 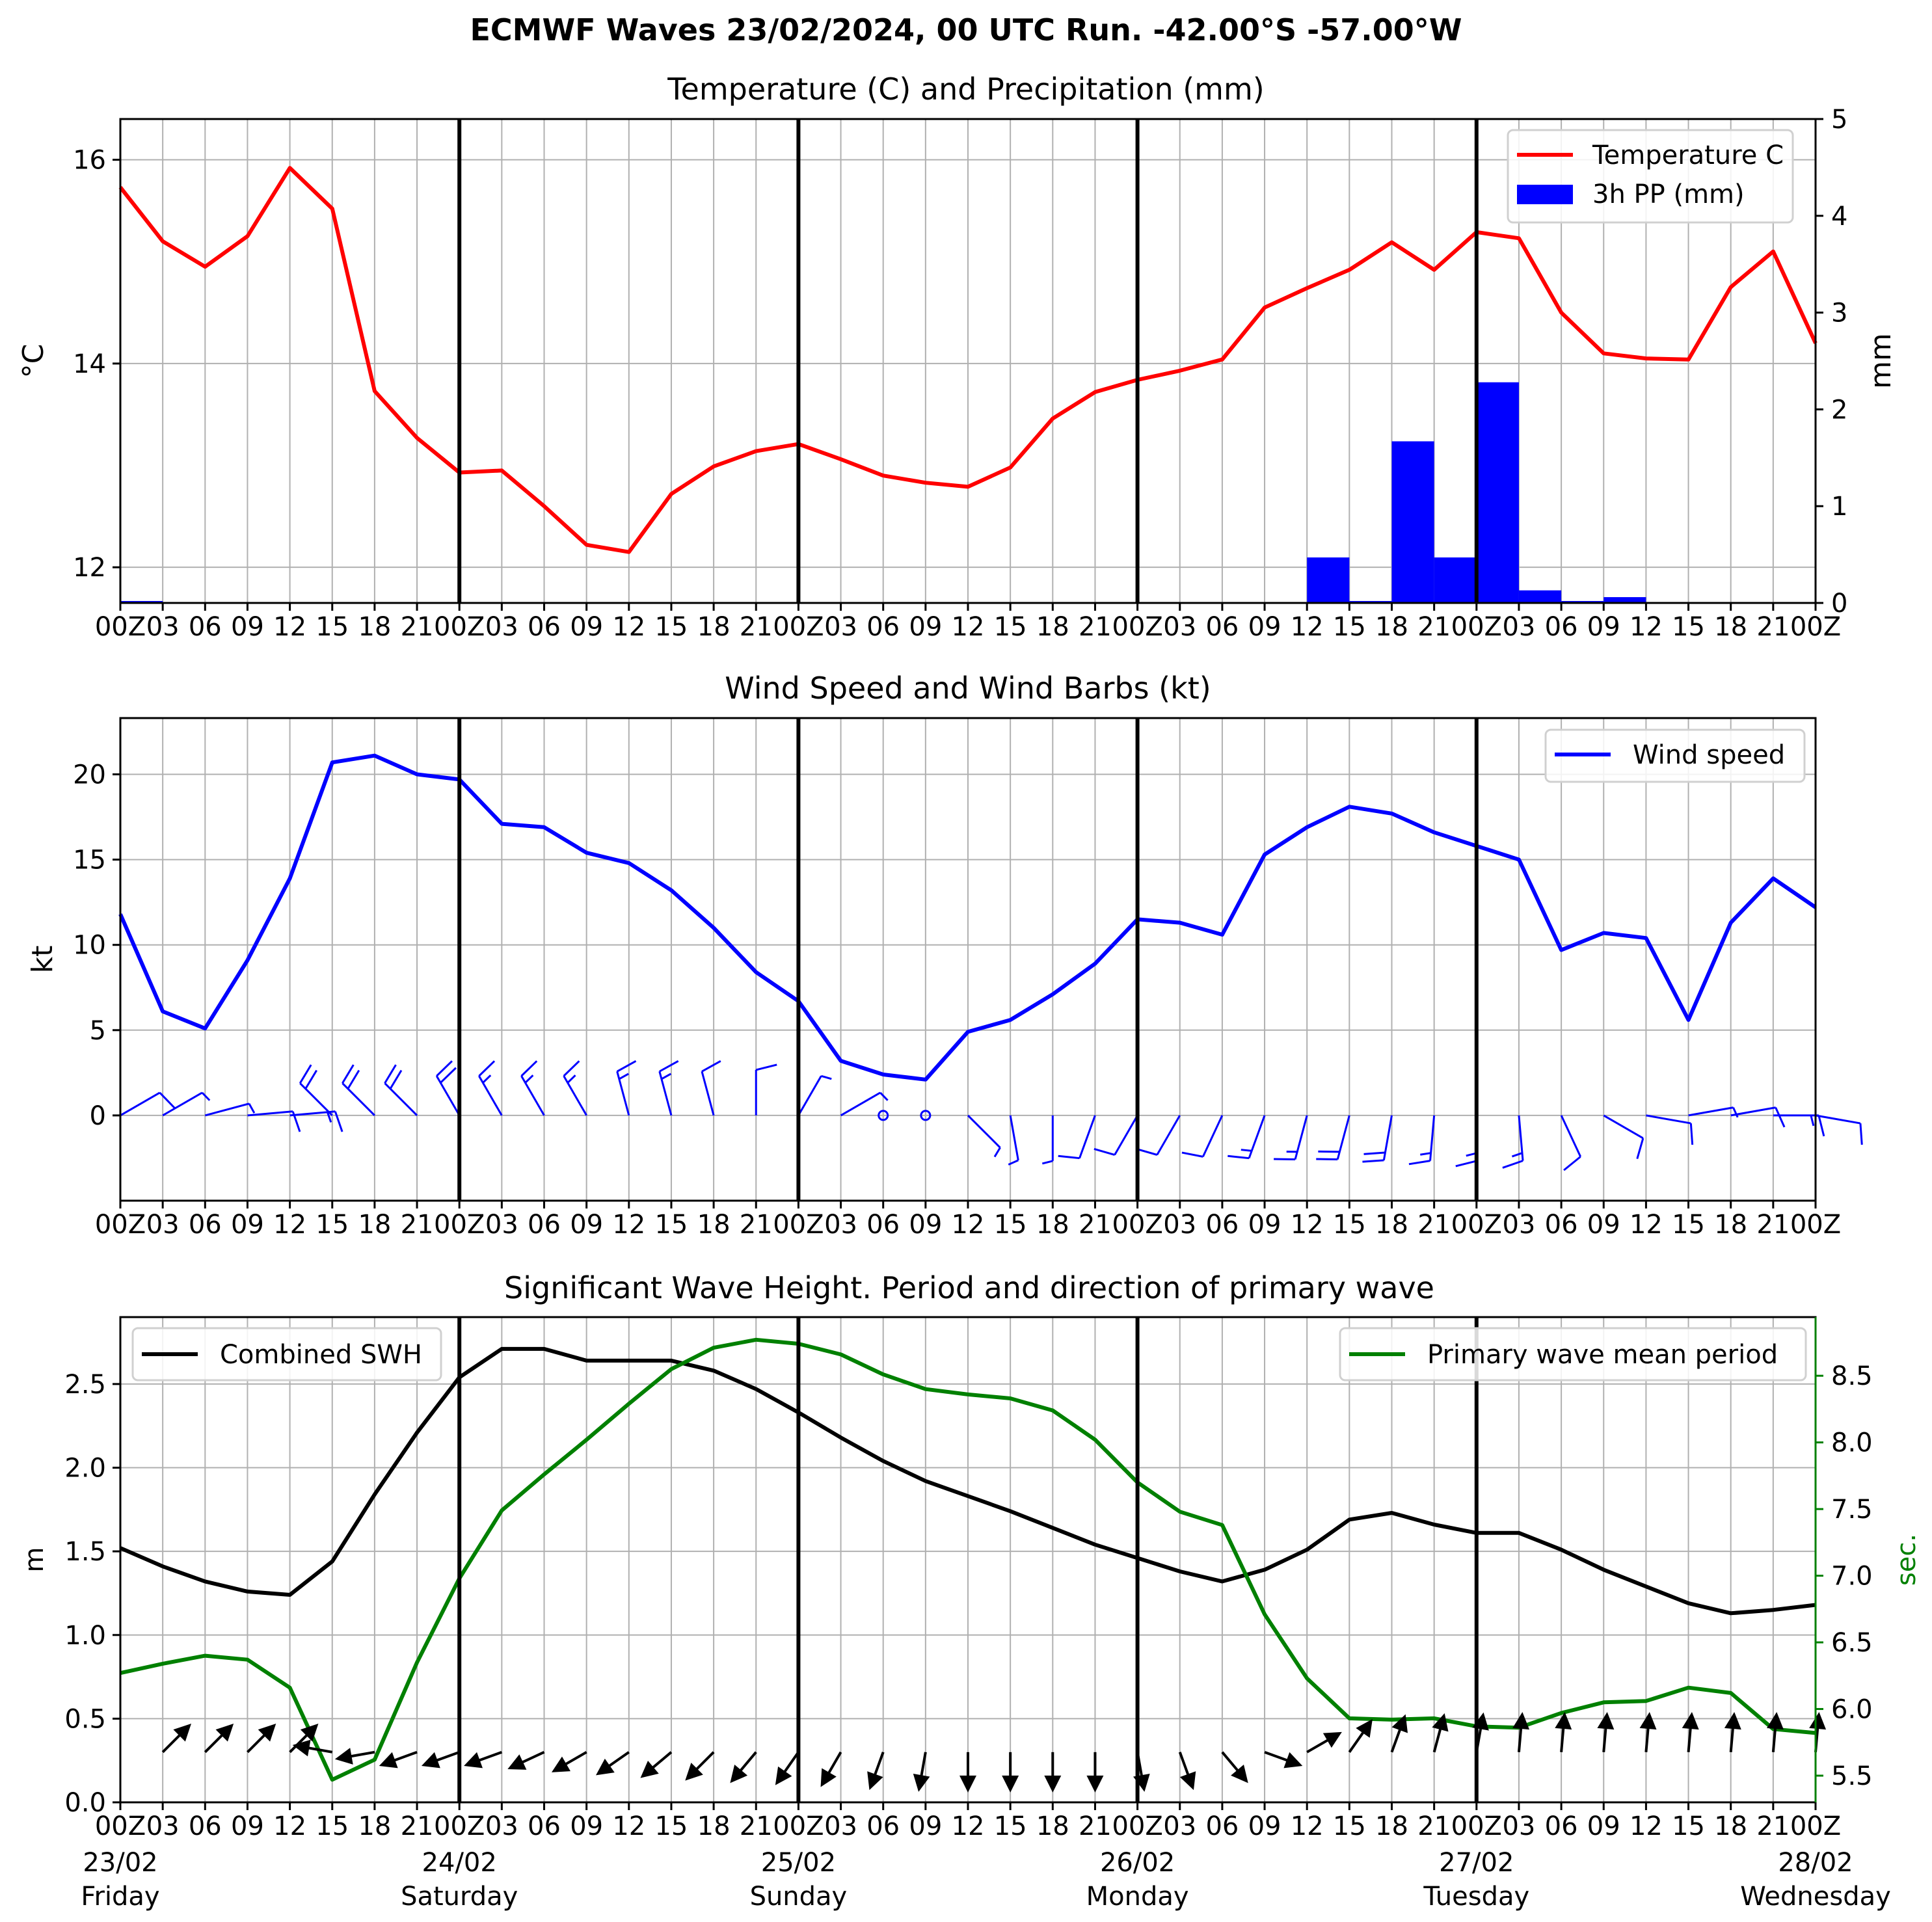 What do you see at coordinates (1675, 755) in the screenshot?
I see `wind-legend: Wind speed` at bounding box center [1675, 755].